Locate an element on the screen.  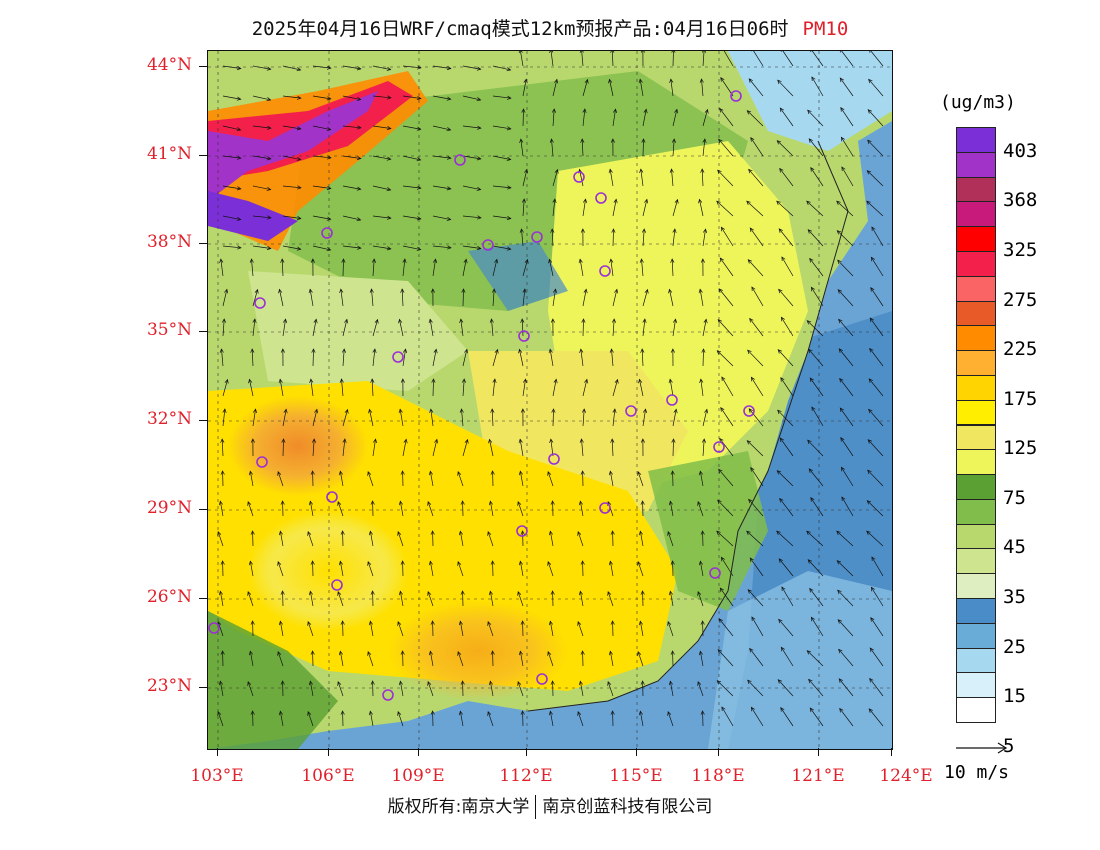
colorbar-label: 15 is located at coordinates (1014, 696).